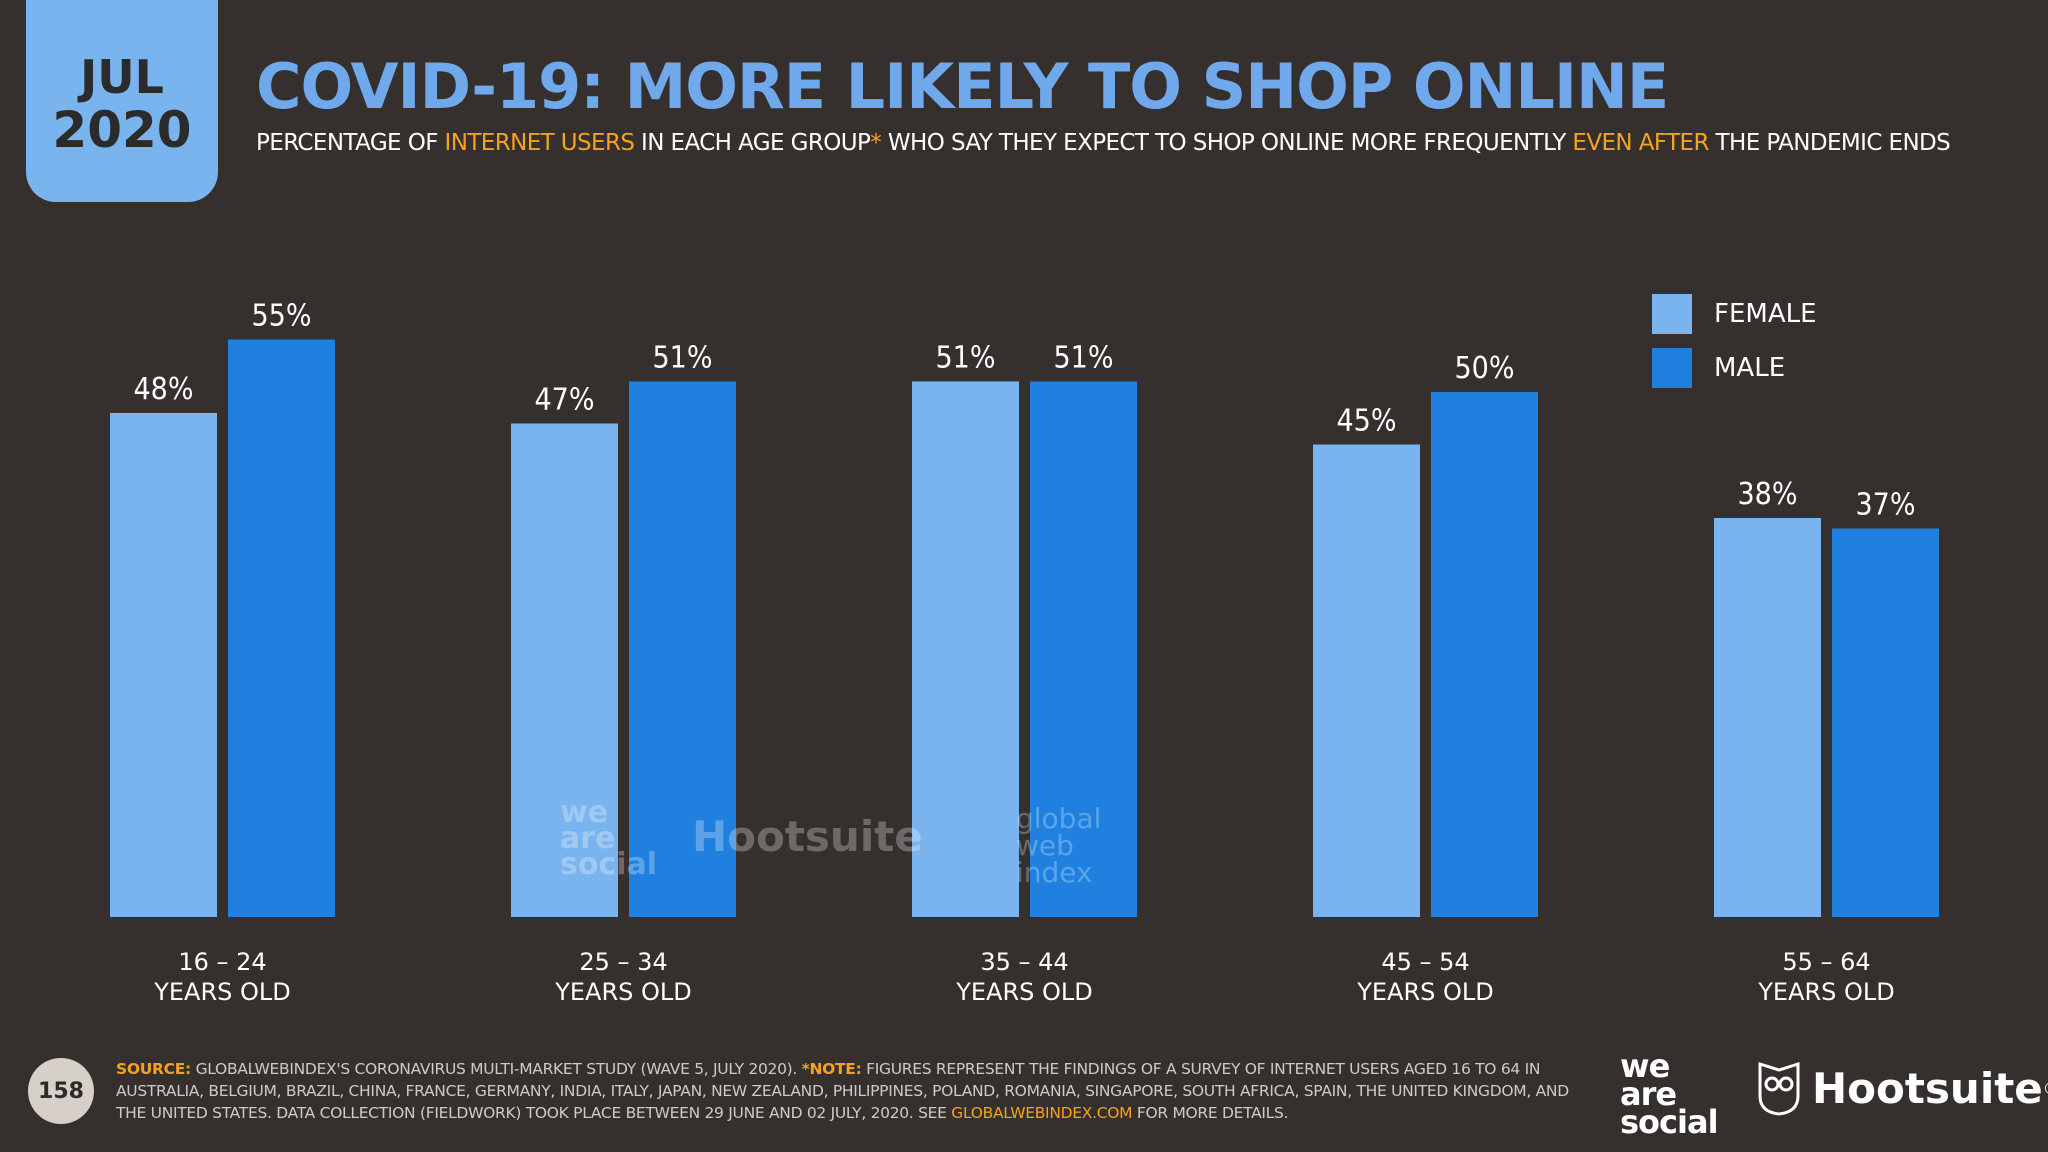 The width and height of the screenshot is (2048, 1152). I want to click on tail-text: FOR MORE DETAILS., so click(1210, 1113).